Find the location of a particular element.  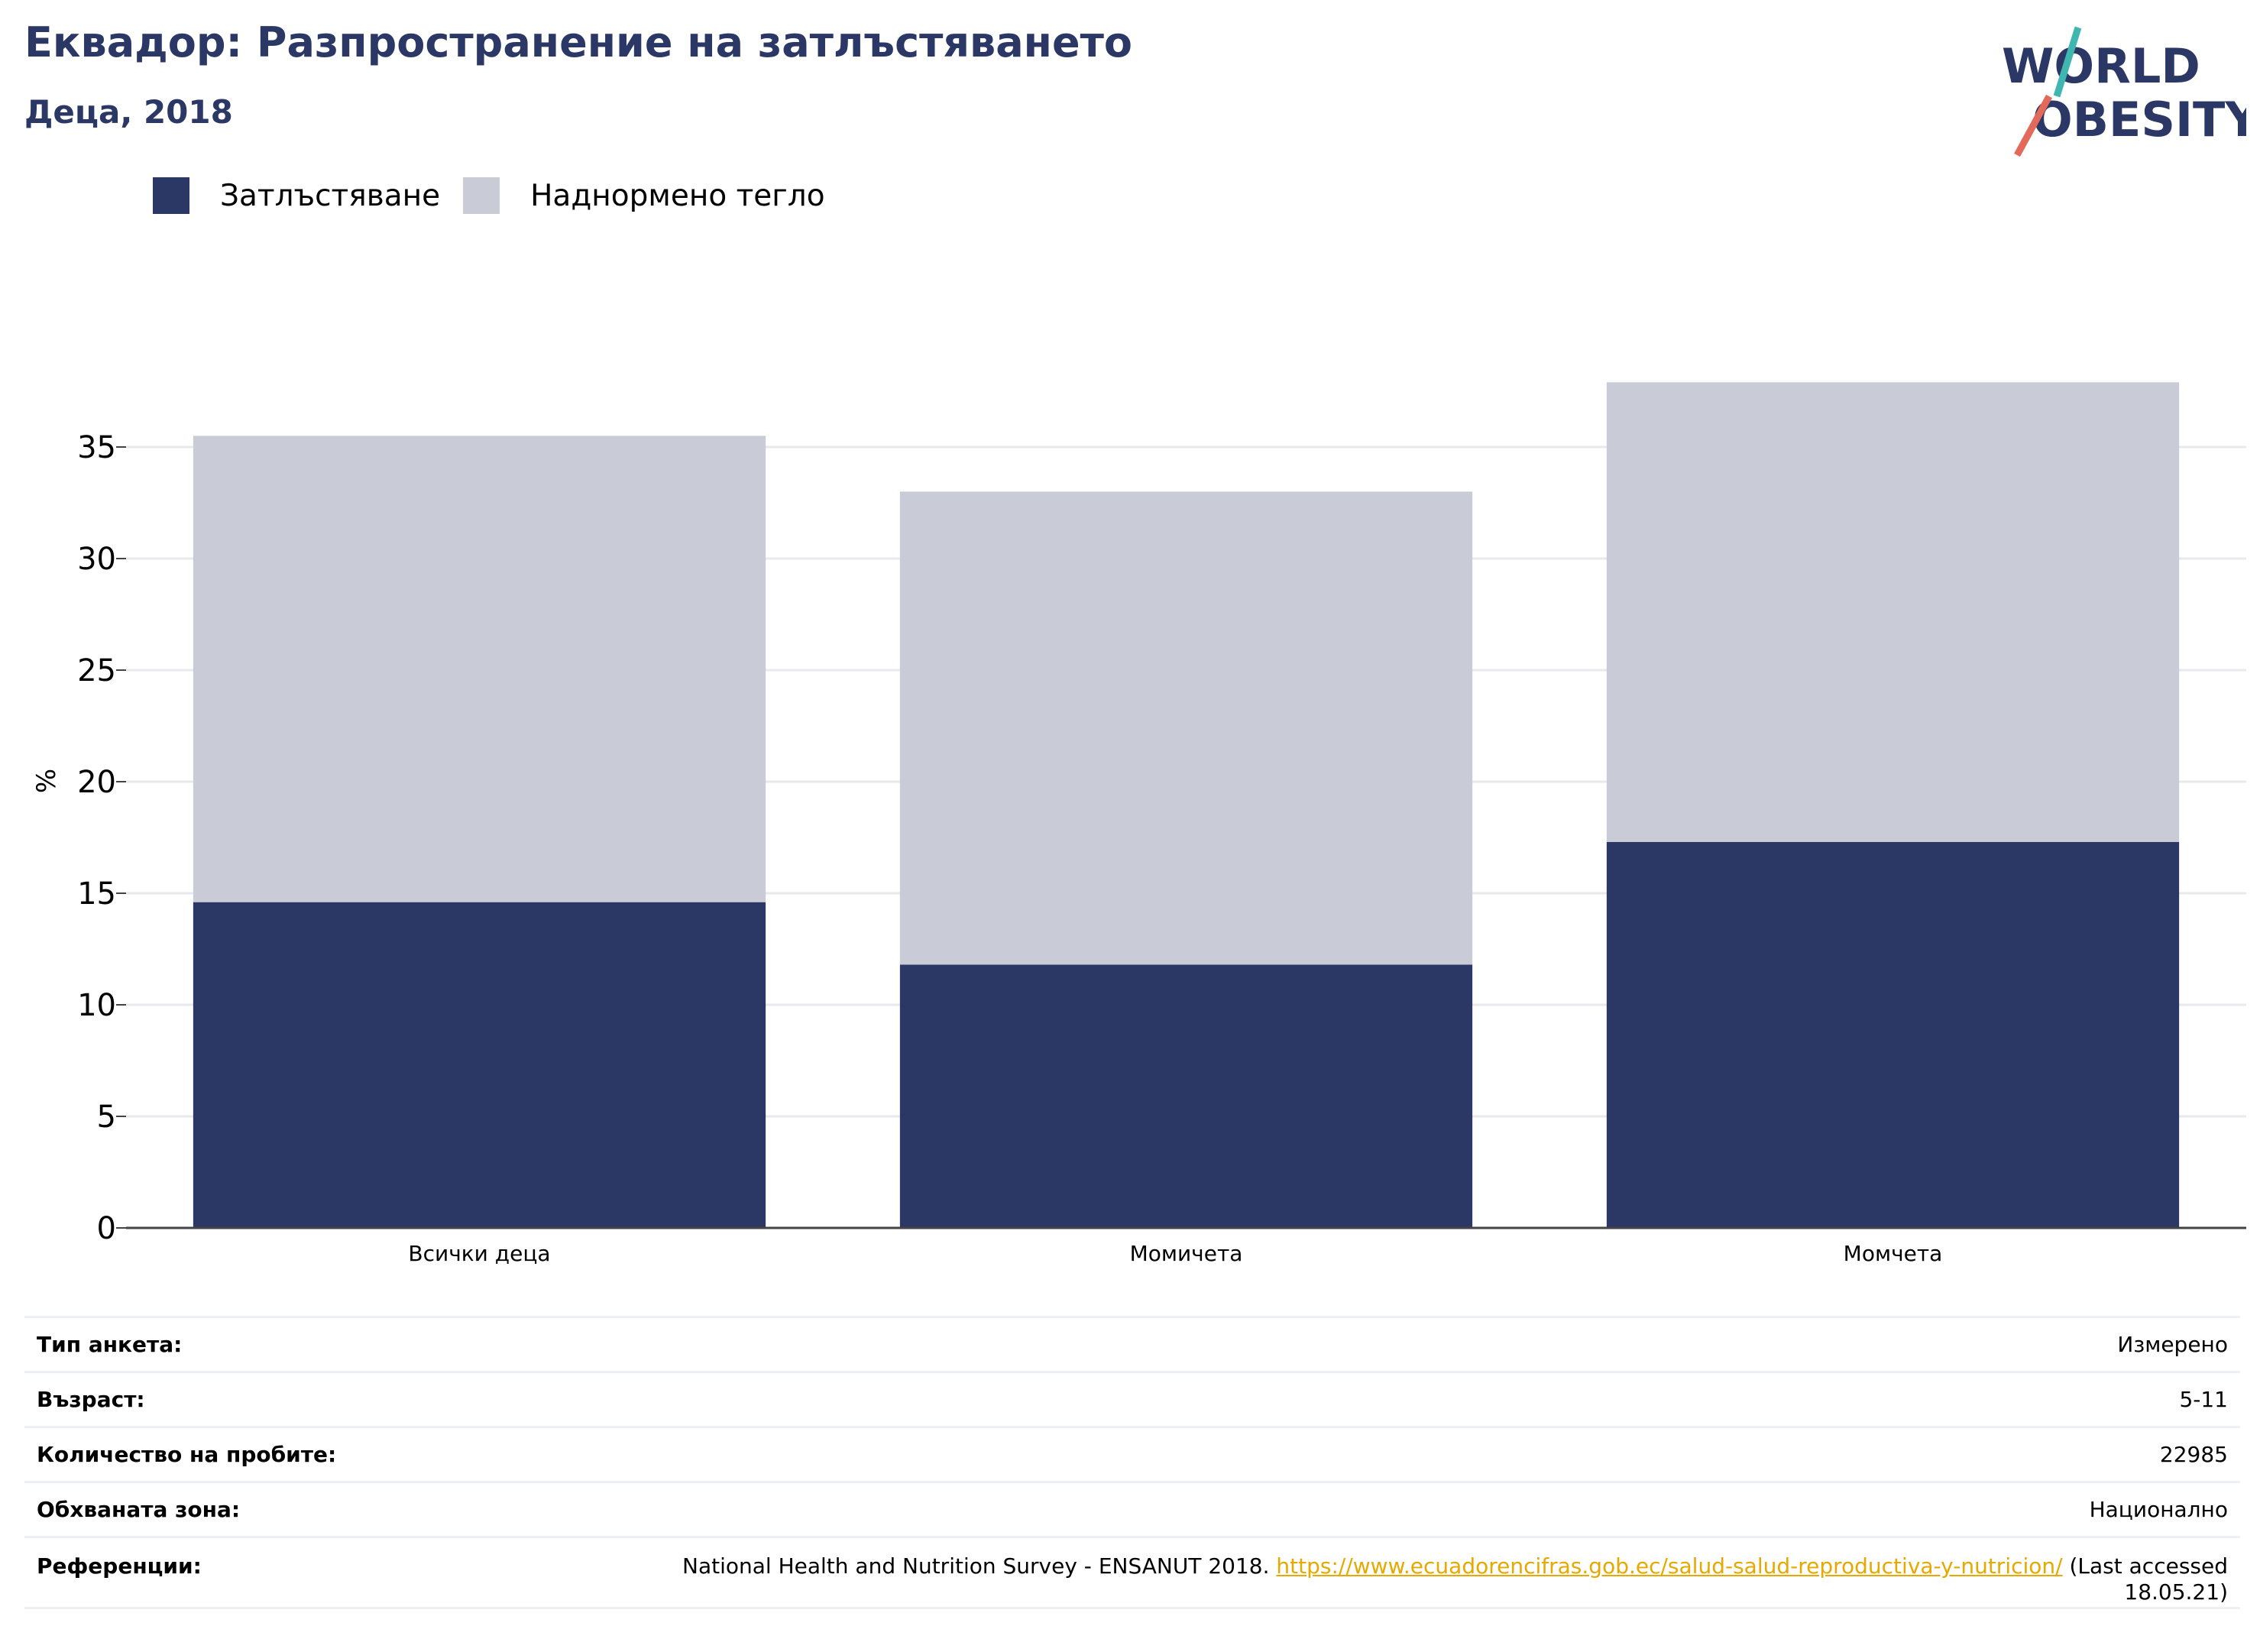

chart-subtitle: Деца, 2018 is located at coordinates (128, 112).